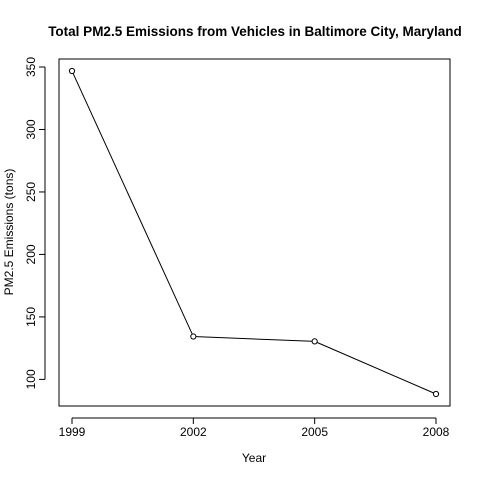 This screenshot has height=480, width=480. I want to click on y-tick-label: 100, so click(31, 379).